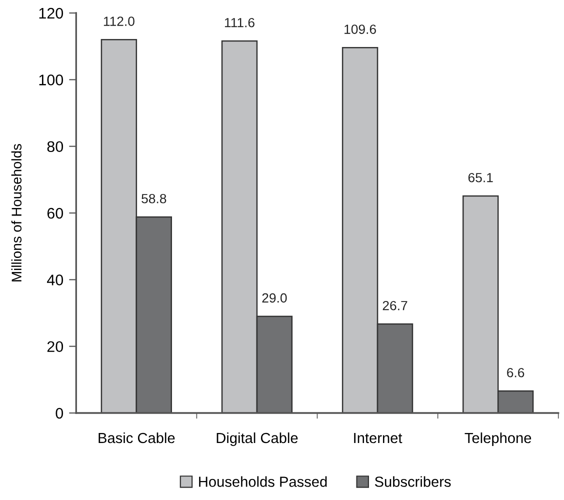  Describe the element at coordinates (257, 439) in the screenshot. I see `x-tick-label: Digital Cable` at that location.